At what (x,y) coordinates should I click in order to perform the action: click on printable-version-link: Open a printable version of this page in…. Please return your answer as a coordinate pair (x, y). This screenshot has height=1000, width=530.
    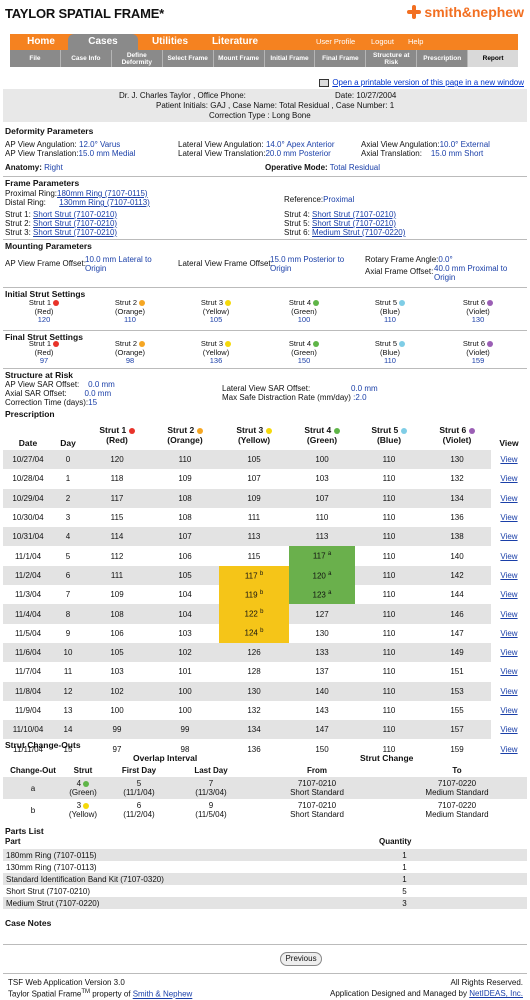
    Looking at the image, I should click on (421, 82).